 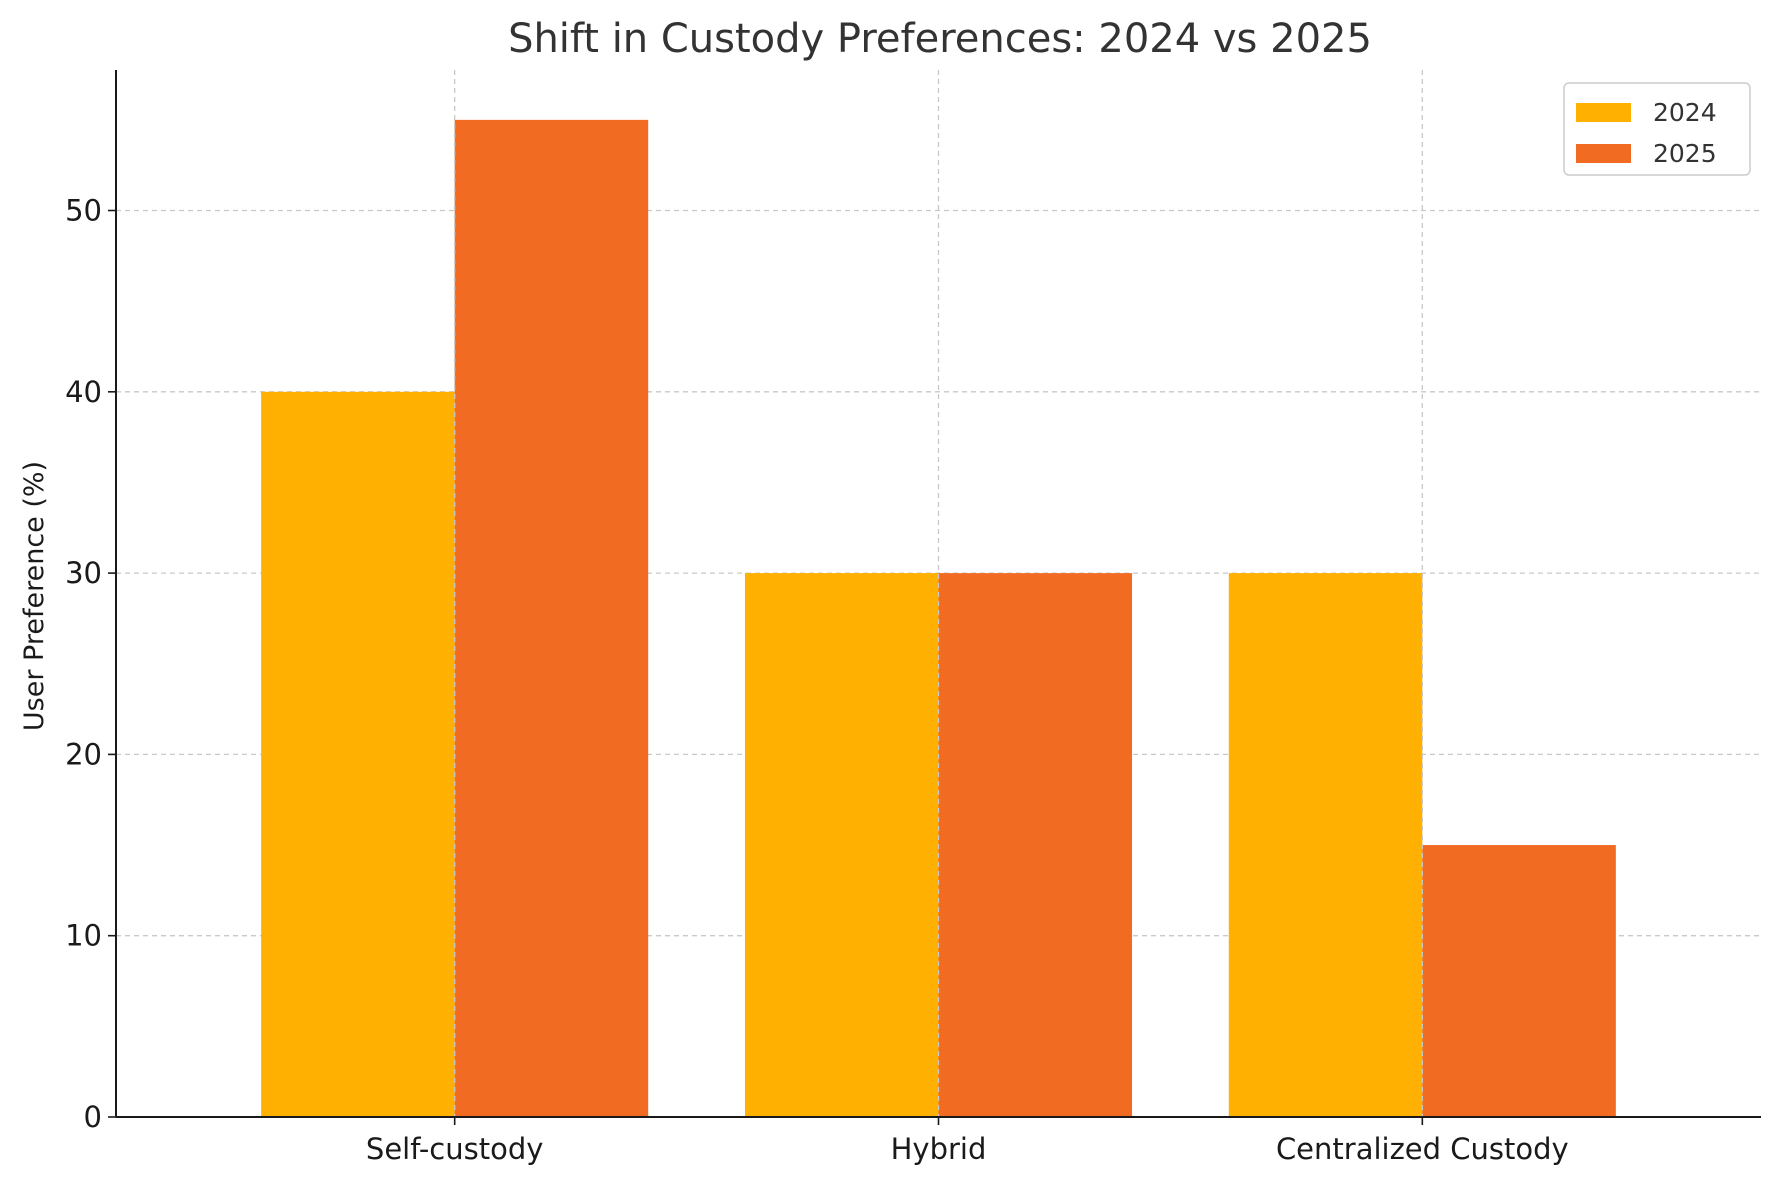 I want to click on legend-swatch-2024, so click(x=1603, y=112).